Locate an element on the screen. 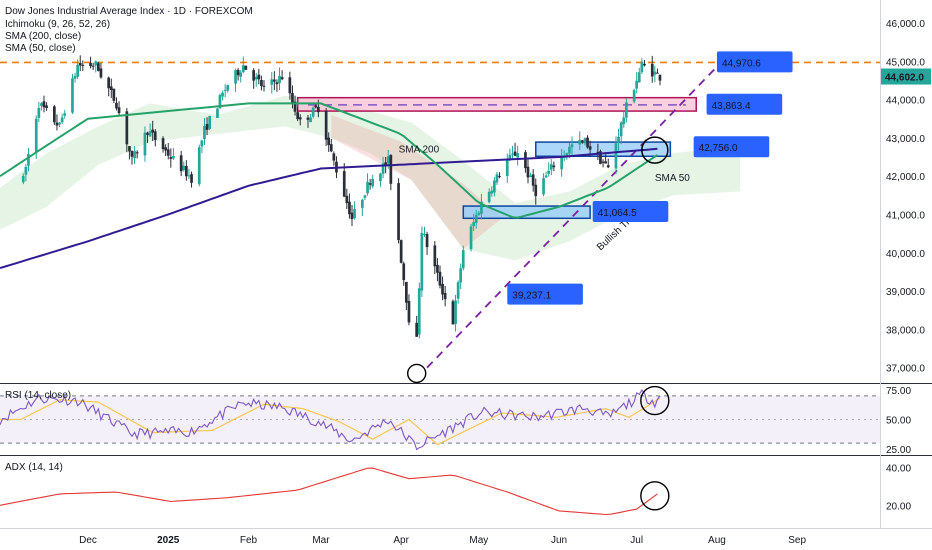 Image resolution: width=932 pixels, height=550 pixels. level-label-support-bg is located at coordinates (630, 212).